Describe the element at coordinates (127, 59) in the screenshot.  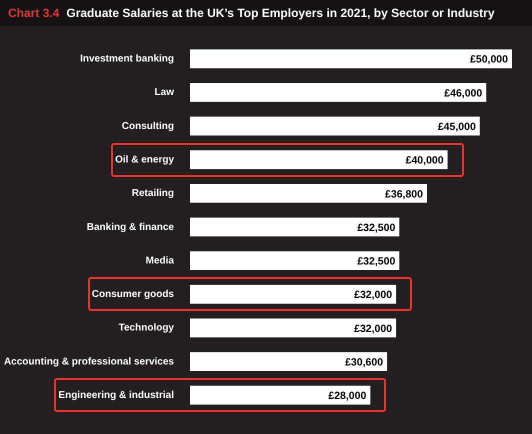
I see `y-tick-label: Investment banking` at that location.